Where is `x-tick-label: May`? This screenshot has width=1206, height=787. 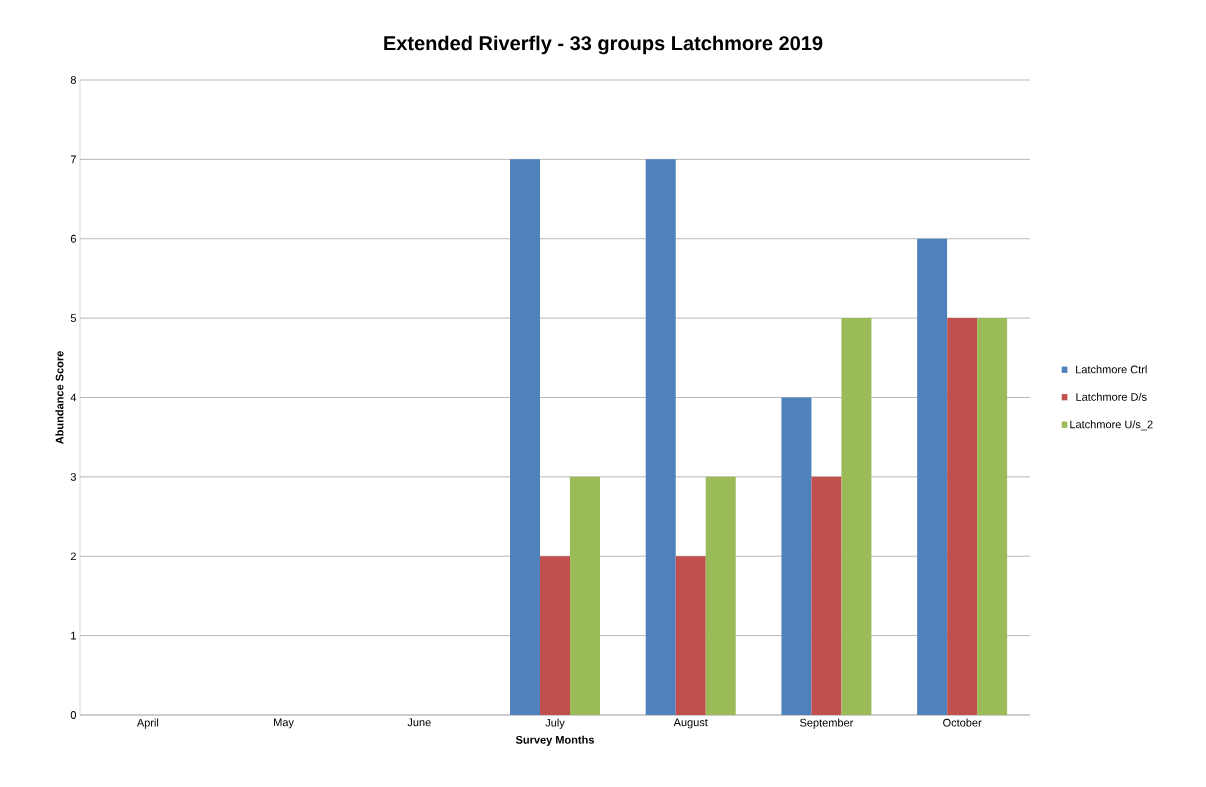 x-tick-label: May is located at coordinates (284, 723).